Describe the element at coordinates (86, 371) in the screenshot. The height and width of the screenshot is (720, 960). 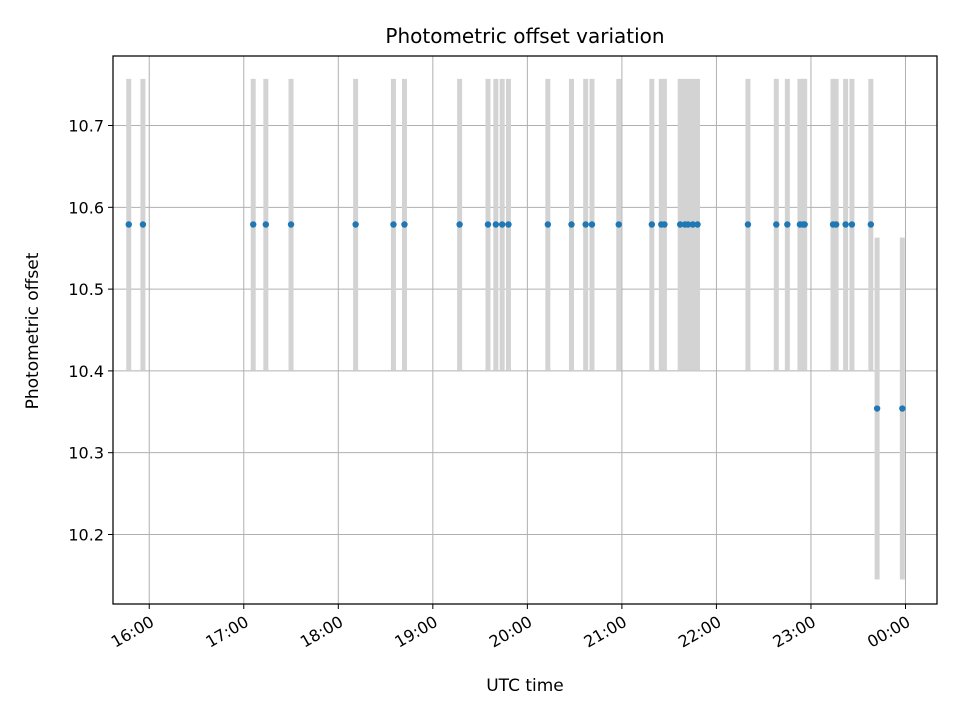
I see `y-tick-label: 10.4` at that location.